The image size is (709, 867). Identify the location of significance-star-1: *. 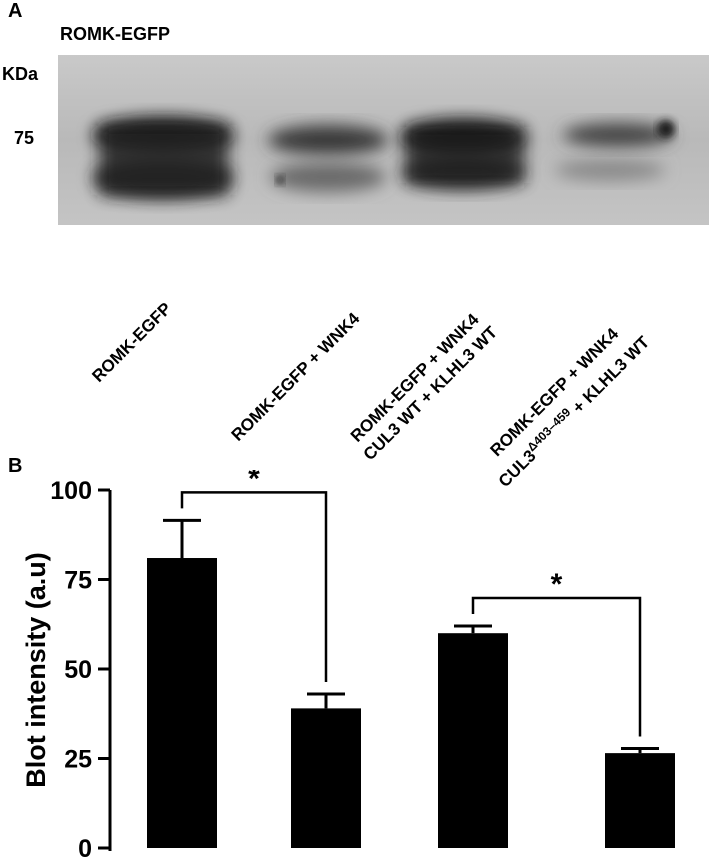
(254, 482).